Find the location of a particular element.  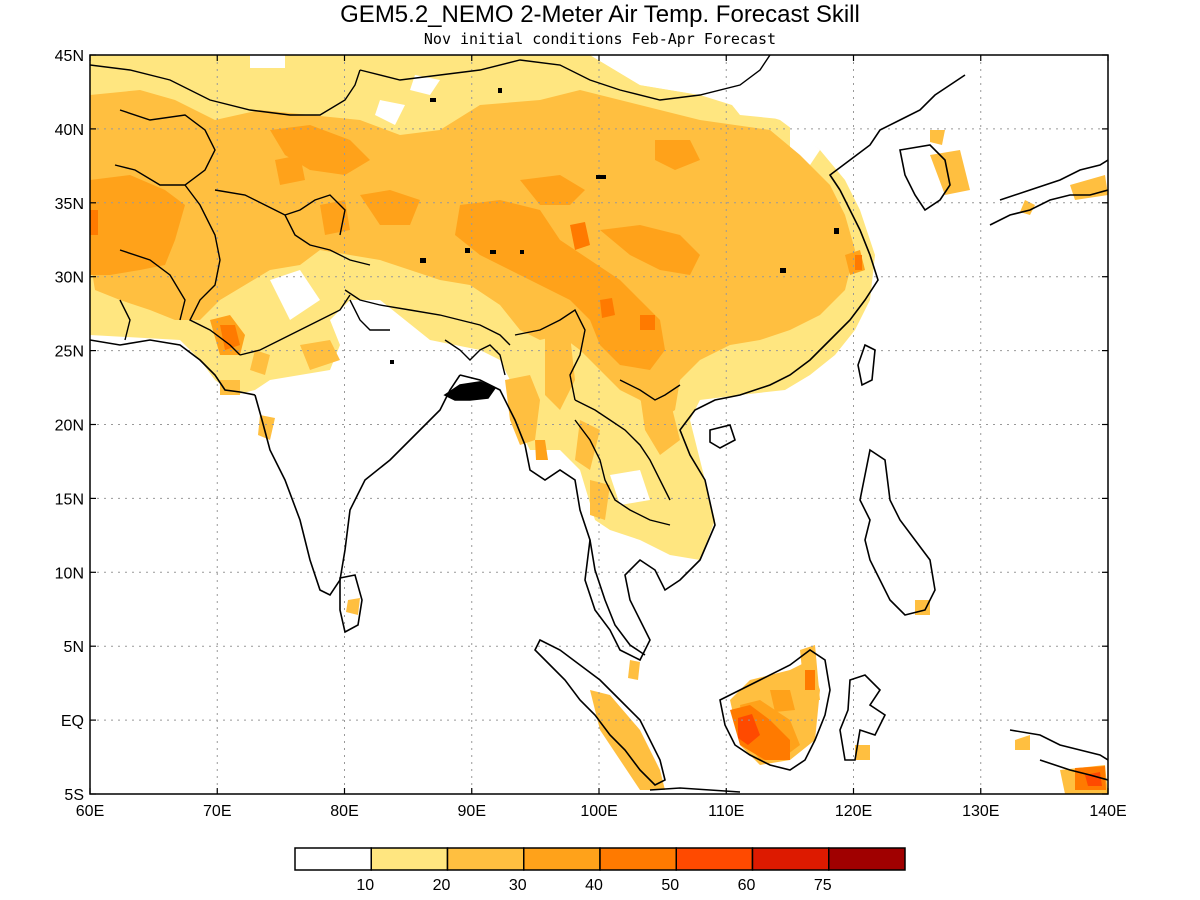

legend-label: 10 is located at coordinates (365, 885).